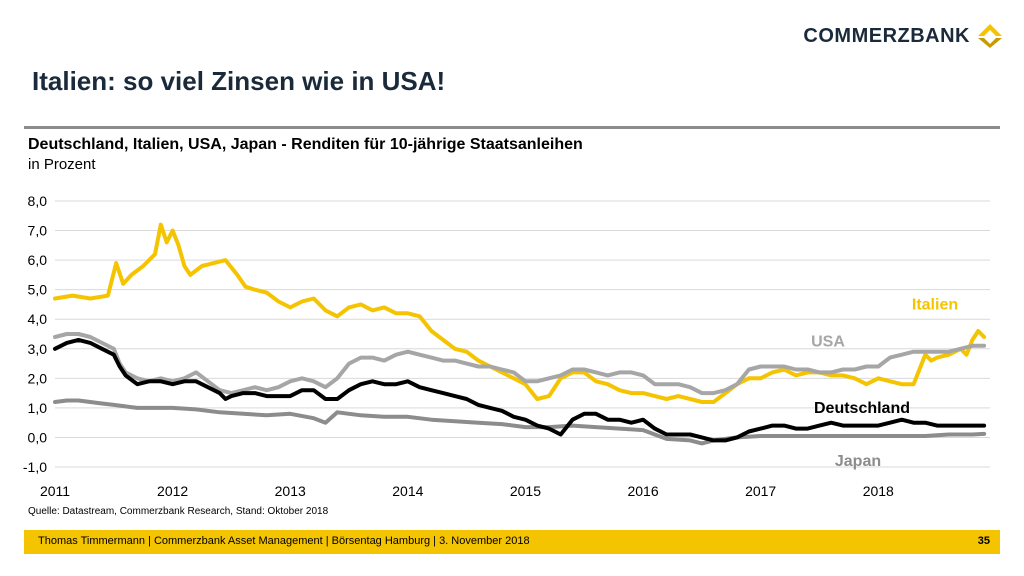 This screenshot has height=576, width=1024. What do you see at coordinates (290, 491) in the screenshot?
I see `x-tick-label: 2013` at bounding box center [290, 491].